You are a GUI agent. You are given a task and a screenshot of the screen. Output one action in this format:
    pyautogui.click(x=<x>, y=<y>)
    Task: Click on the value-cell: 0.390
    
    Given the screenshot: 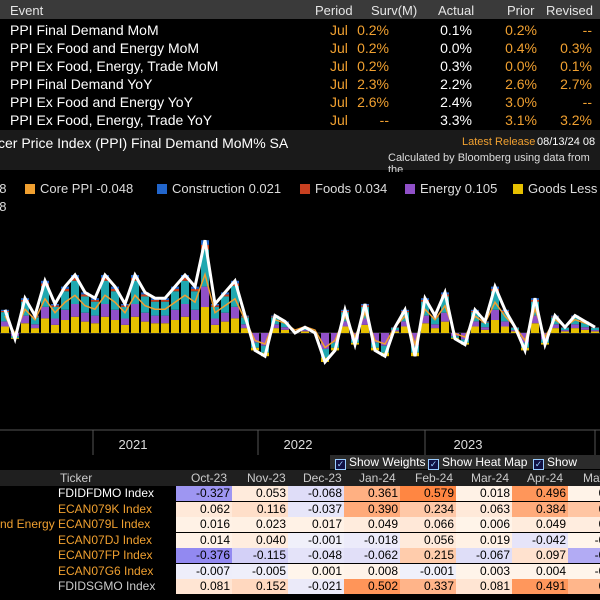 What is the action you would take?
    pyautogui.click(x=372, y=509)
    